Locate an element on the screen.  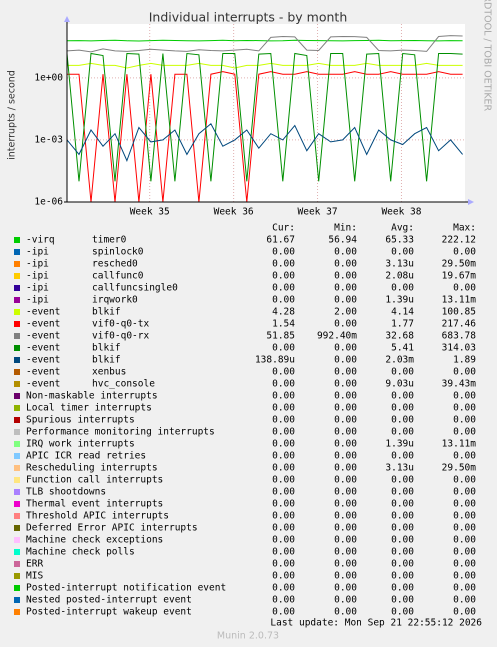
legend-label: hvc_console is located at coordinates (123, 384).